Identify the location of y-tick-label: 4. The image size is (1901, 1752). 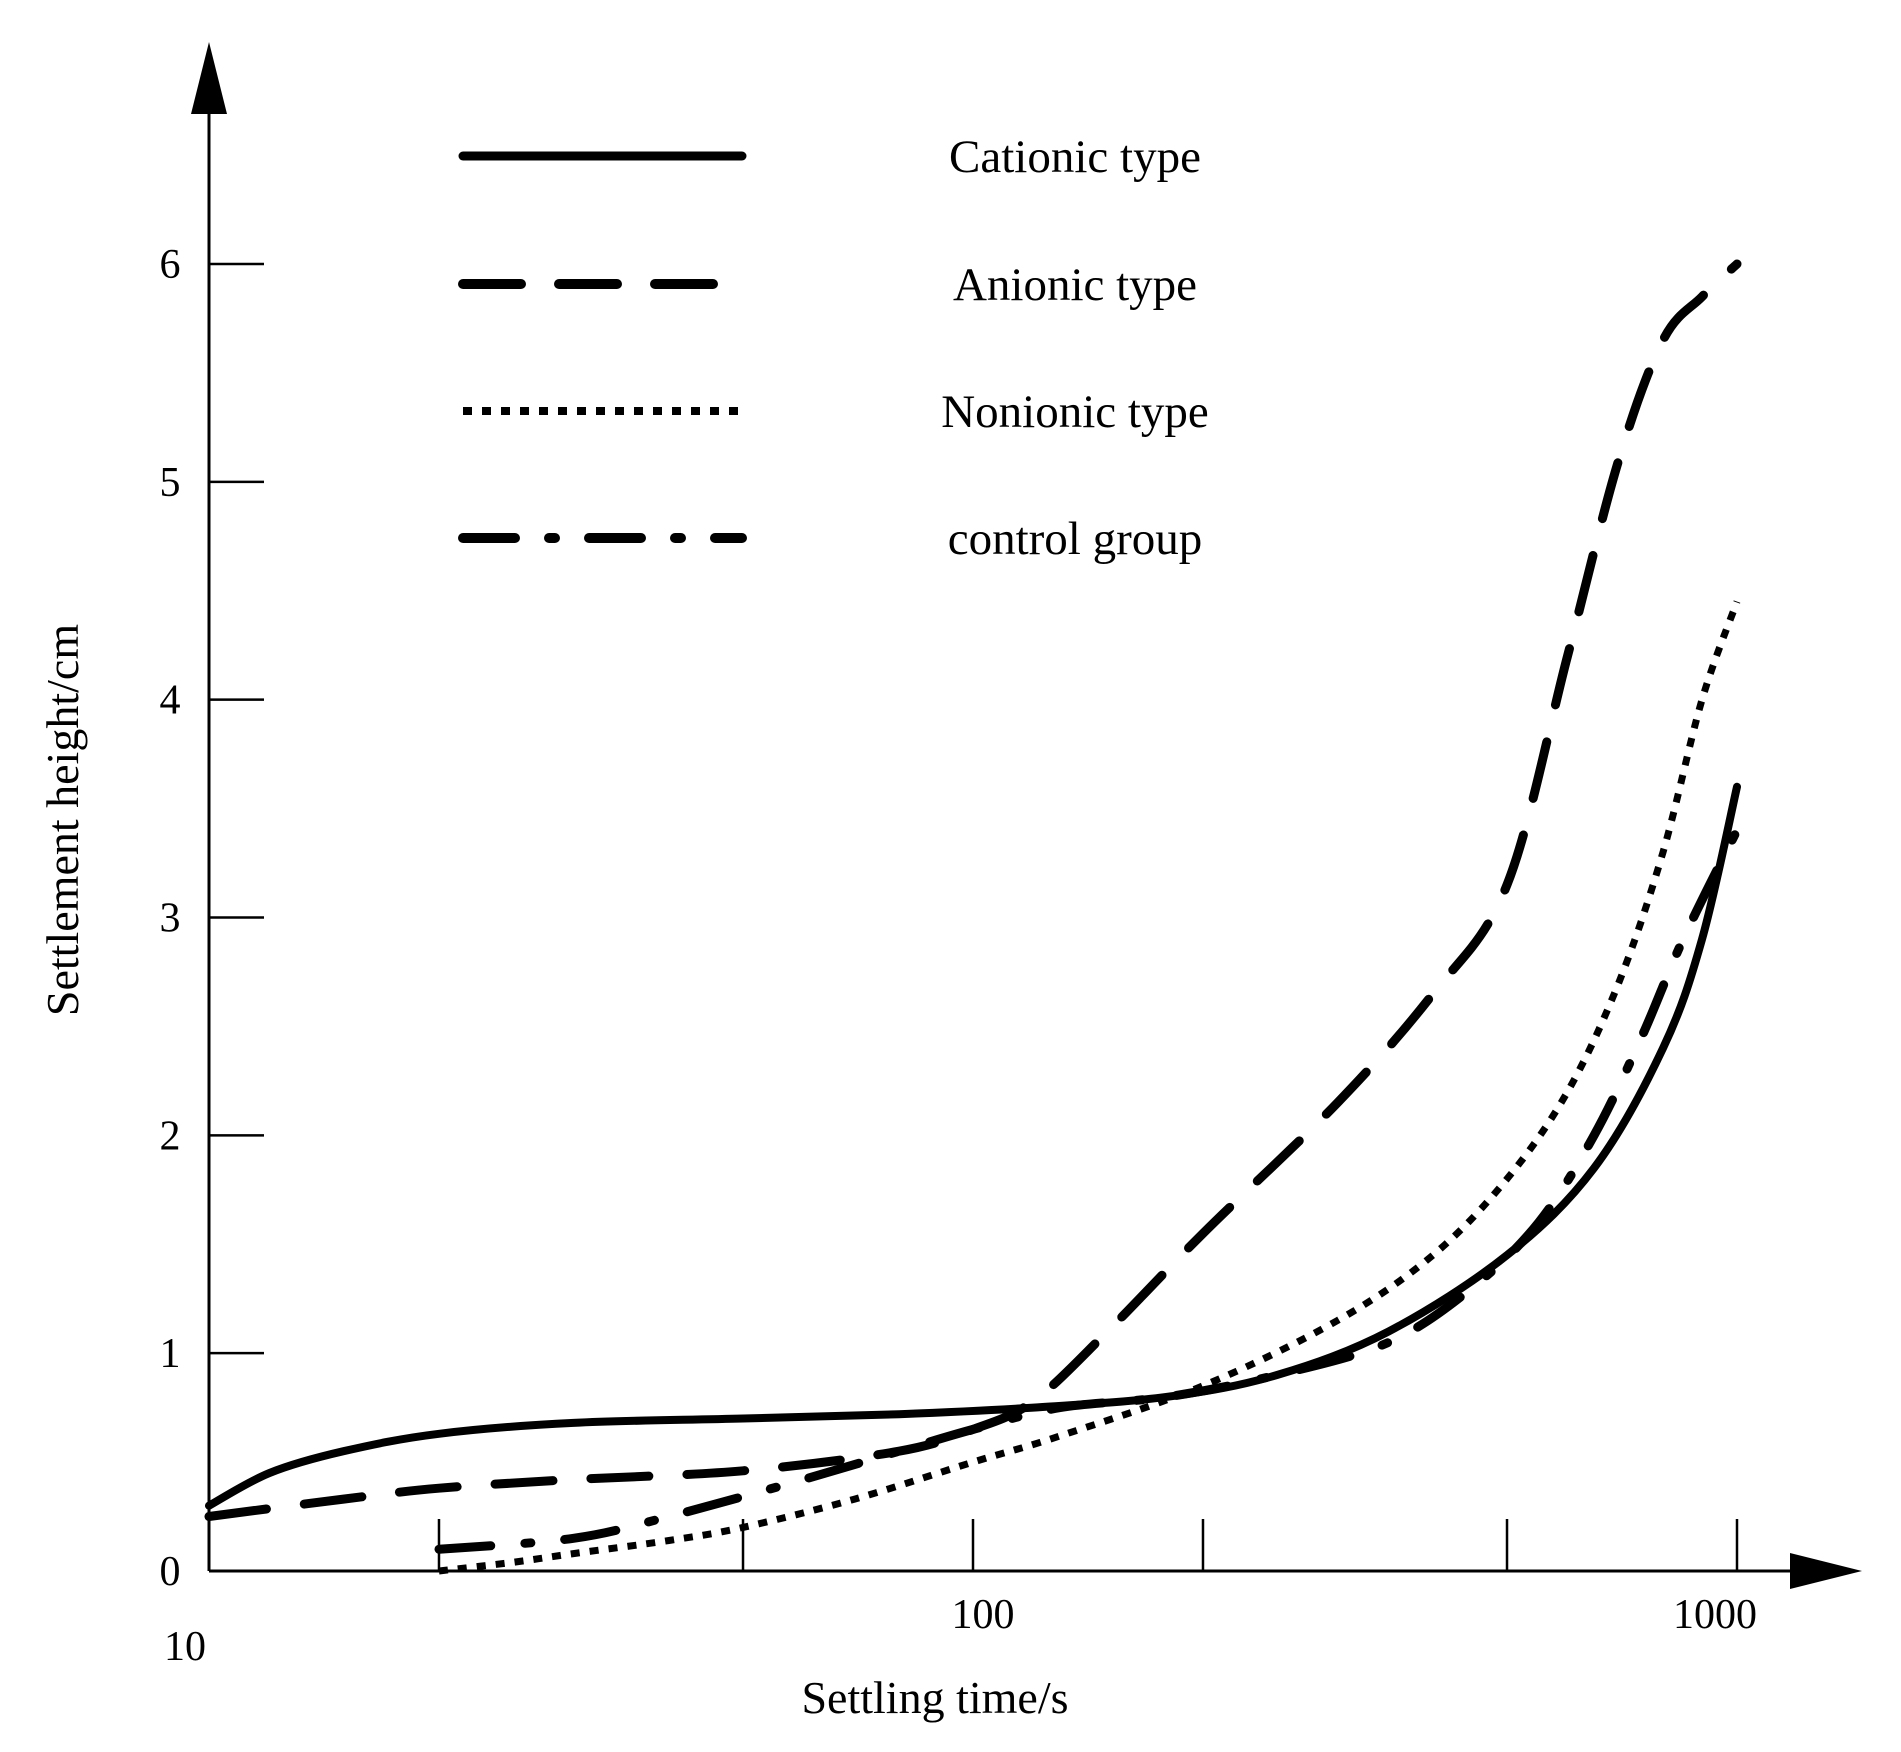
(170, 701).